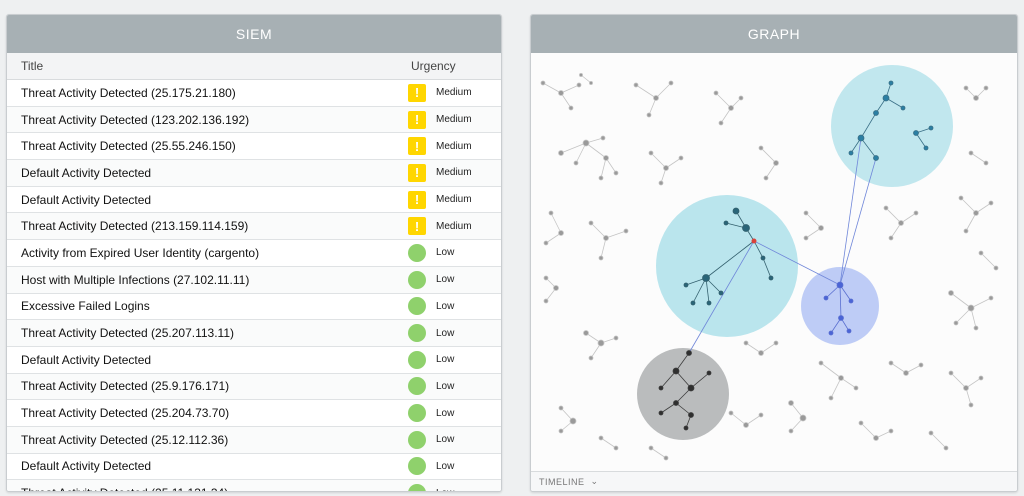  What do you see at coordinates (254, 173) in the screenshot?
I see `table-row: Default Activity Detected ! Medium` at bounding box center [254, 173].